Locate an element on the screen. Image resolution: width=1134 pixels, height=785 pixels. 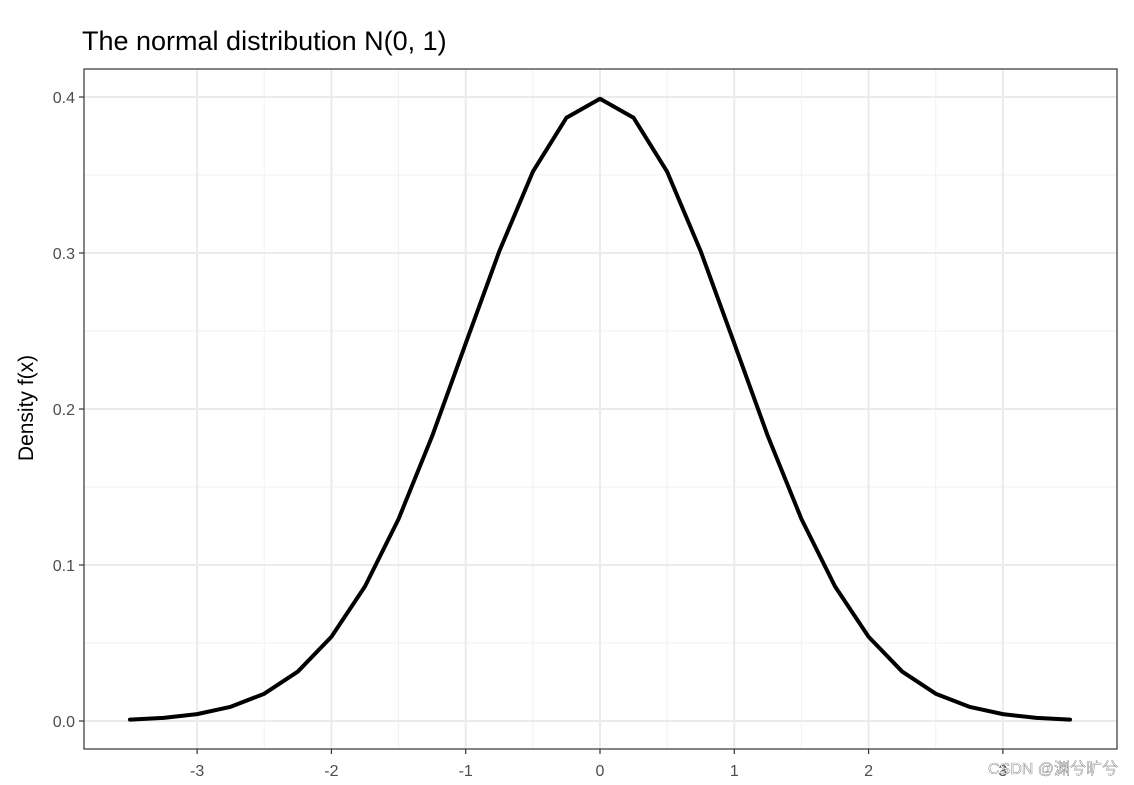
y-axis-title: Density f(x) is located at coordinates (26, 408).